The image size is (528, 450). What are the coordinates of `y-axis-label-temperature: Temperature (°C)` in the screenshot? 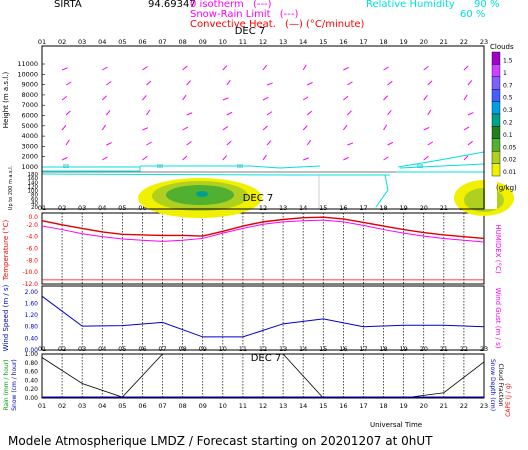 It's located at (6, 251).